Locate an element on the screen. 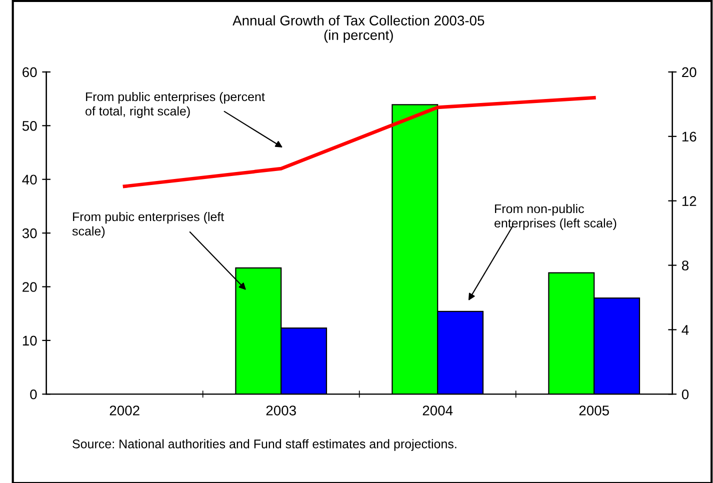 Image resolution: width=713 pixels, height=483 pixels. chart-title: Annual Growth of Tax Collection 2003-05 is located at coordinates (358, 20).